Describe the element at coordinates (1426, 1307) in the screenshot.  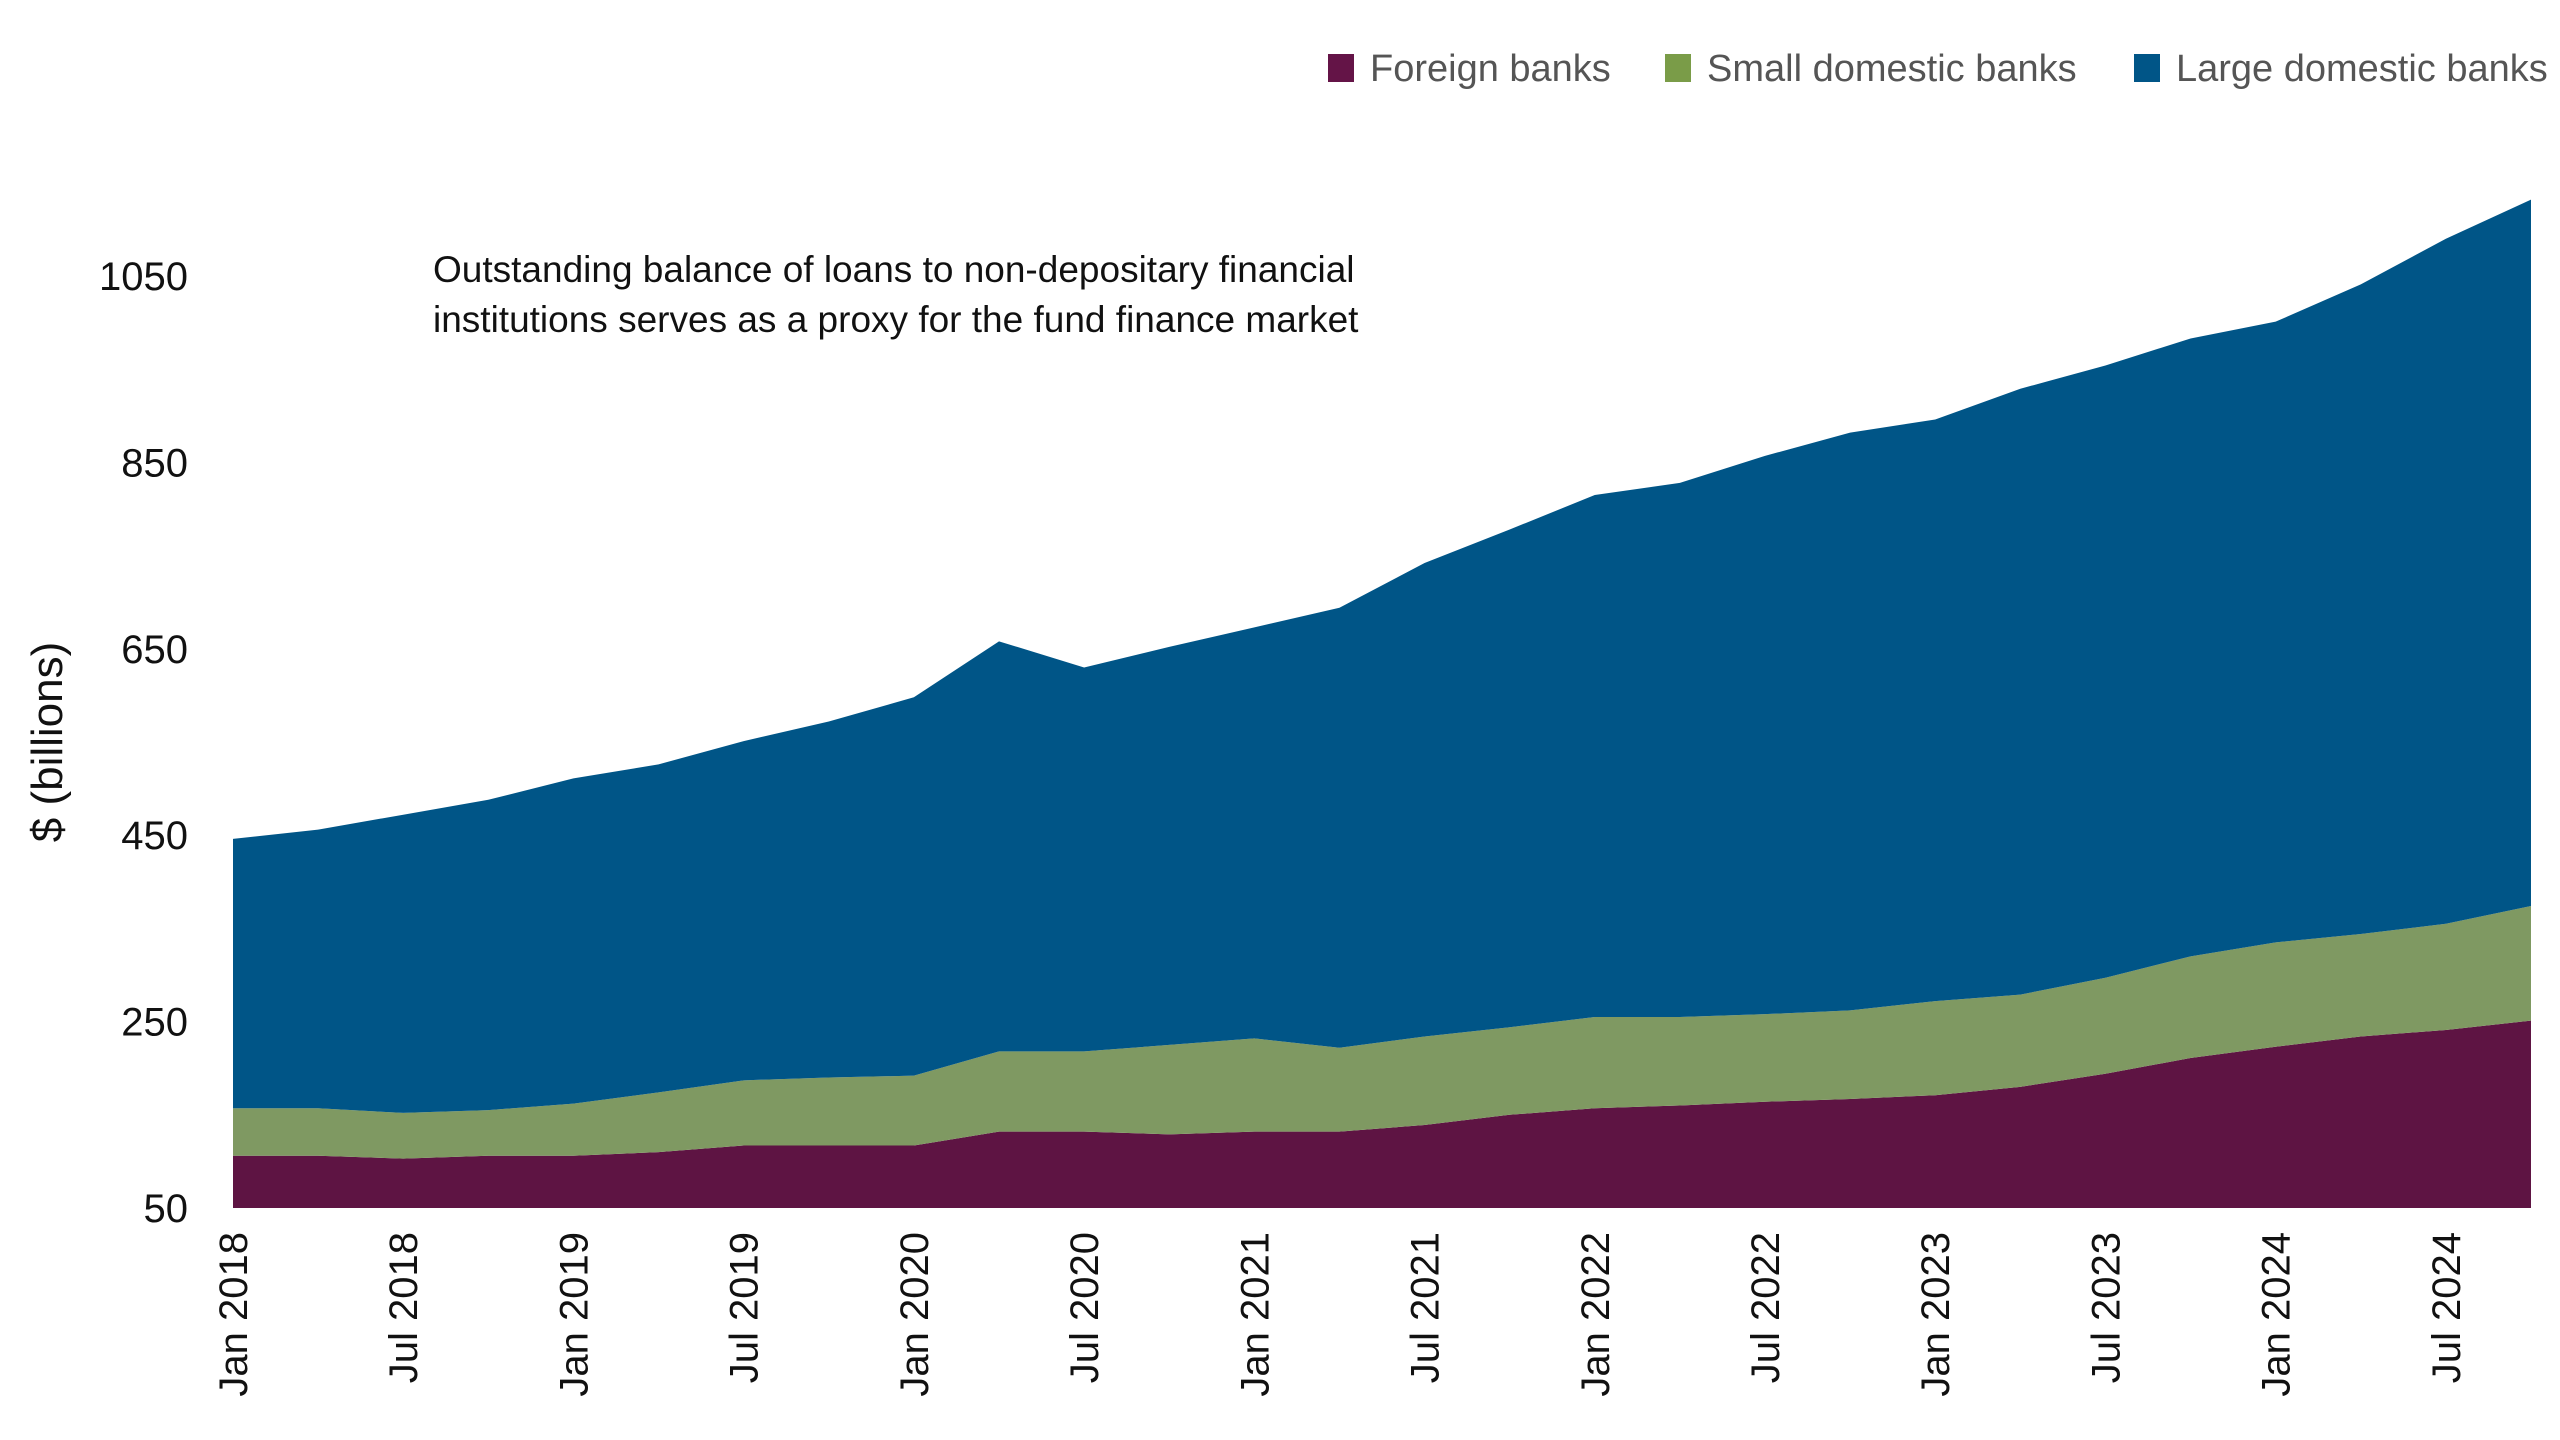
I see `x-tick-label: Jul 2021` at that location.